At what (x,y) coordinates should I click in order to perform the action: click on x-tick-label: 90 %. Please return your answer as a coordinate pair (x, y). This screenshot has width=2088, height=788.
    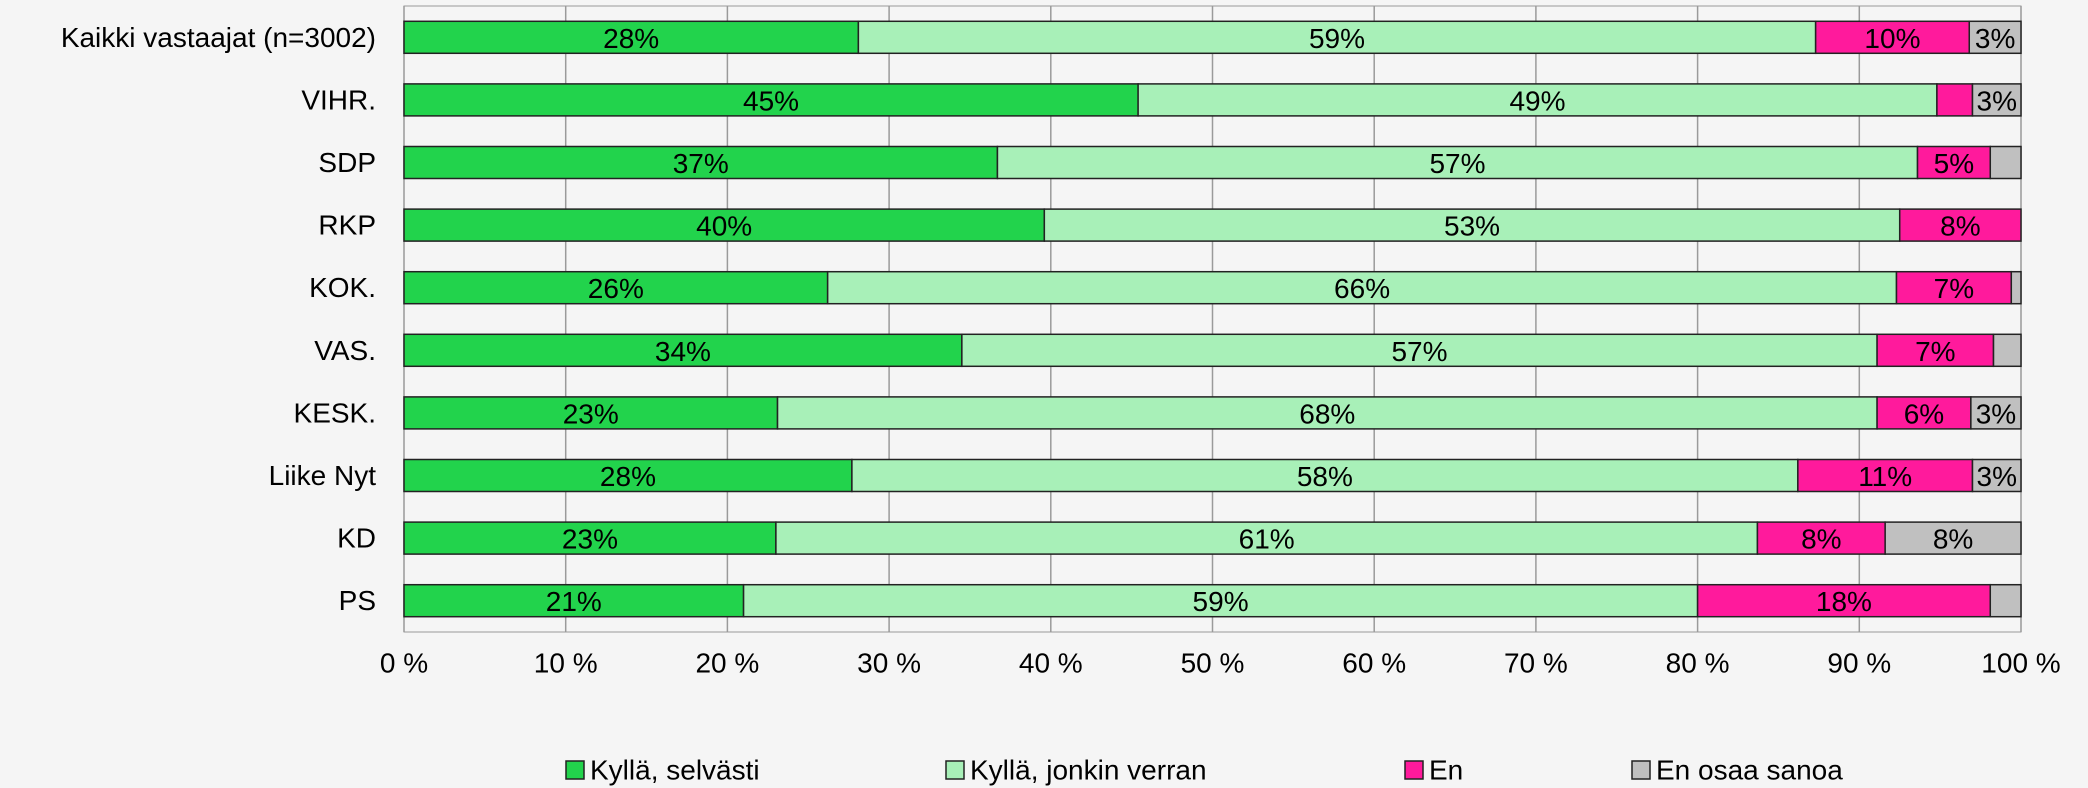
    Looking at the image, I should click on (1859, 663).